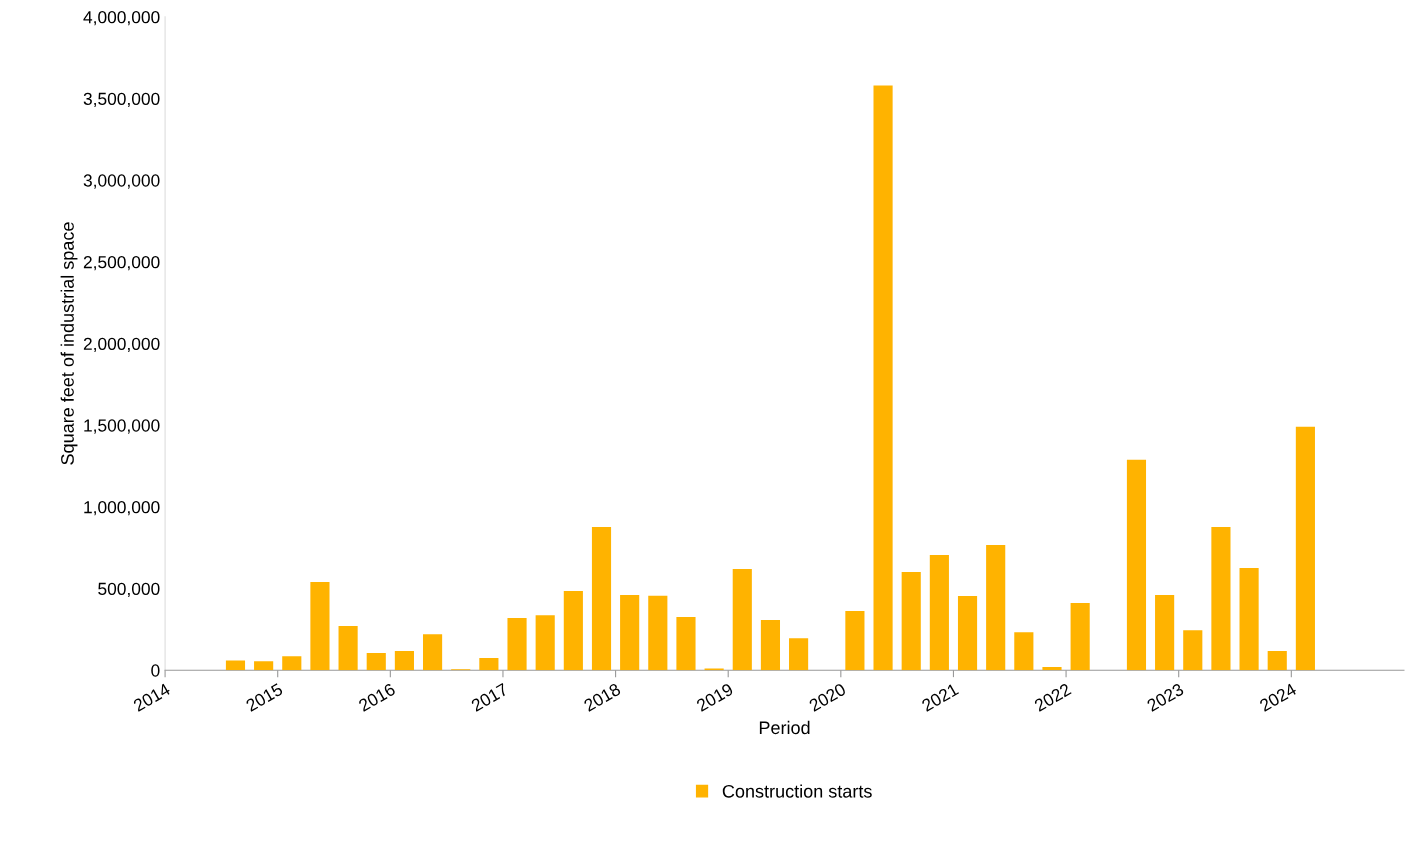 This screenshot has width=1411, height=843. What do you see at coordinates (940, 697) in the screenshot?
I see `x-tick-label: 2021` at bounding box center [940, 697].